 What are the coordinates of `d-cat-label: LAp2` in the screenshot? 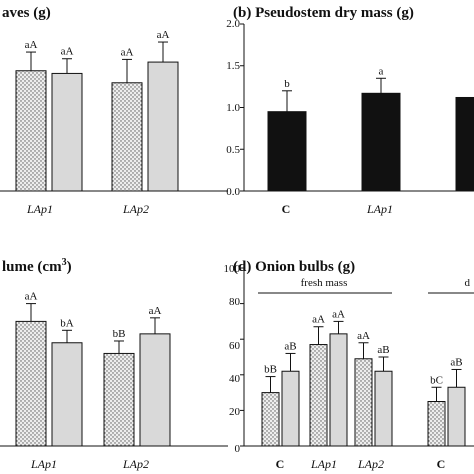 It's located at (370, 464).